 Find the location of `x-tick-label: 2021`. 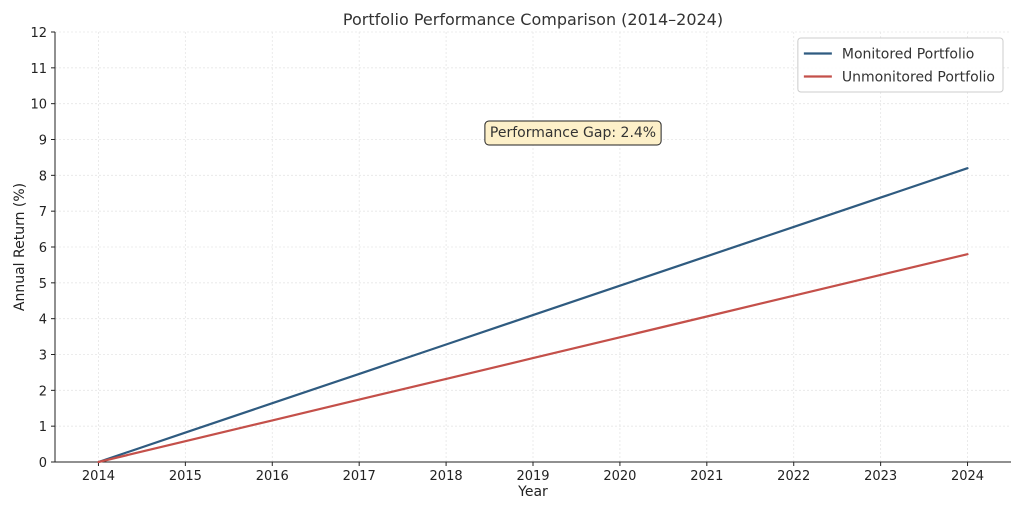

x-tick-label: 2021 is located at coordinates (706, 476).